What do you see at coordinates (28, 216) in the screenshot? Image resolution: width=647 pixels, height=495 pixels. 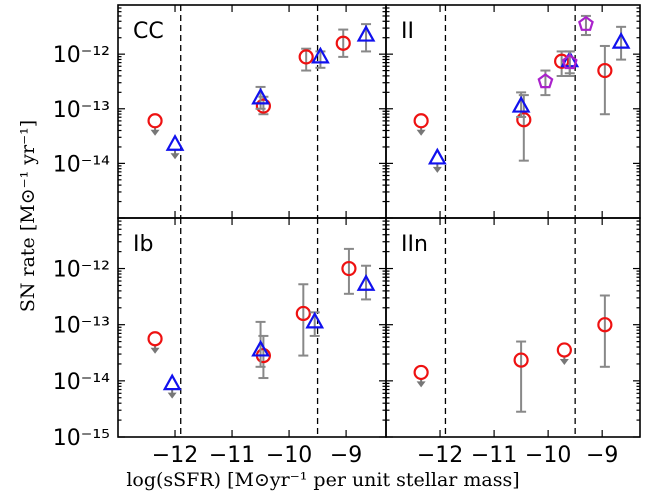 I see `y-axis-label: SN rate [M⊙⁻¹ yr⁻¹]` at bounding box center [28, 216].